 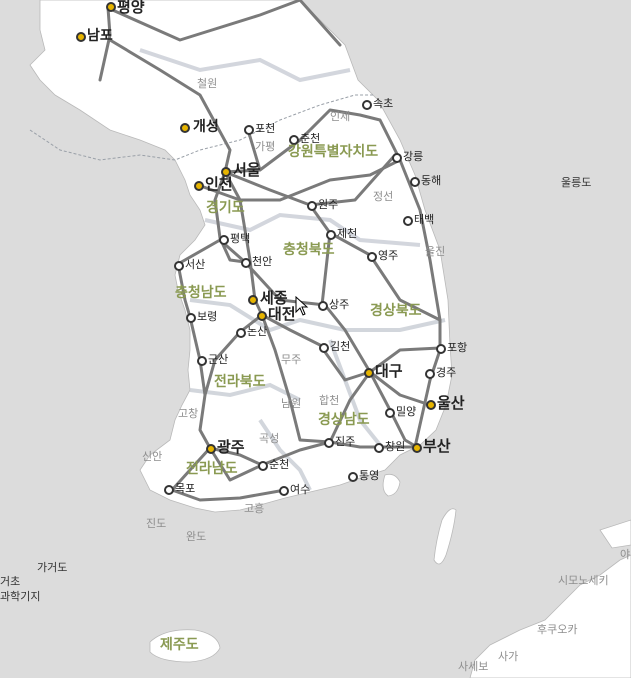 What do you see at coordinates (431, 180) in the screenshot?
I see `donghae-label: 동해` at bounding box center [431, 180].